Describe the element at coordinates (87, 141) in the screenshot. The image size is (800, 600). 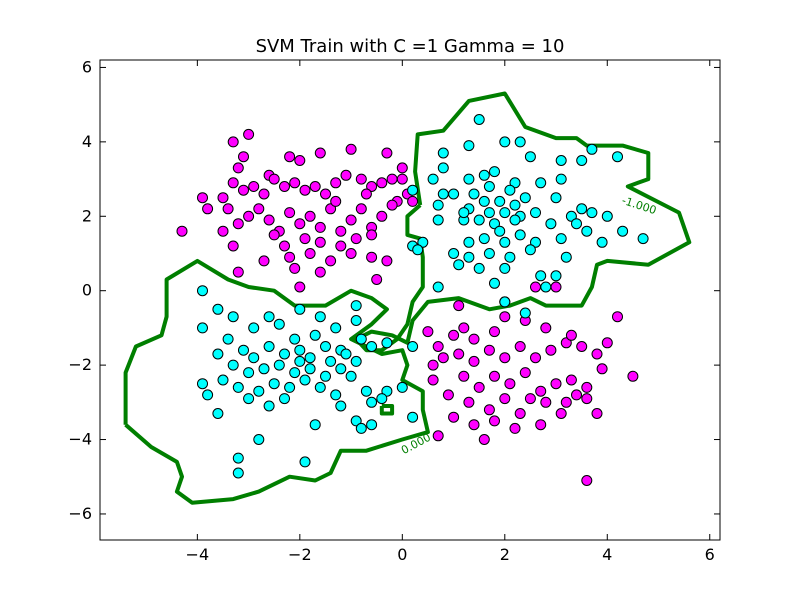
I see `y-tick-label: 4` at that location.